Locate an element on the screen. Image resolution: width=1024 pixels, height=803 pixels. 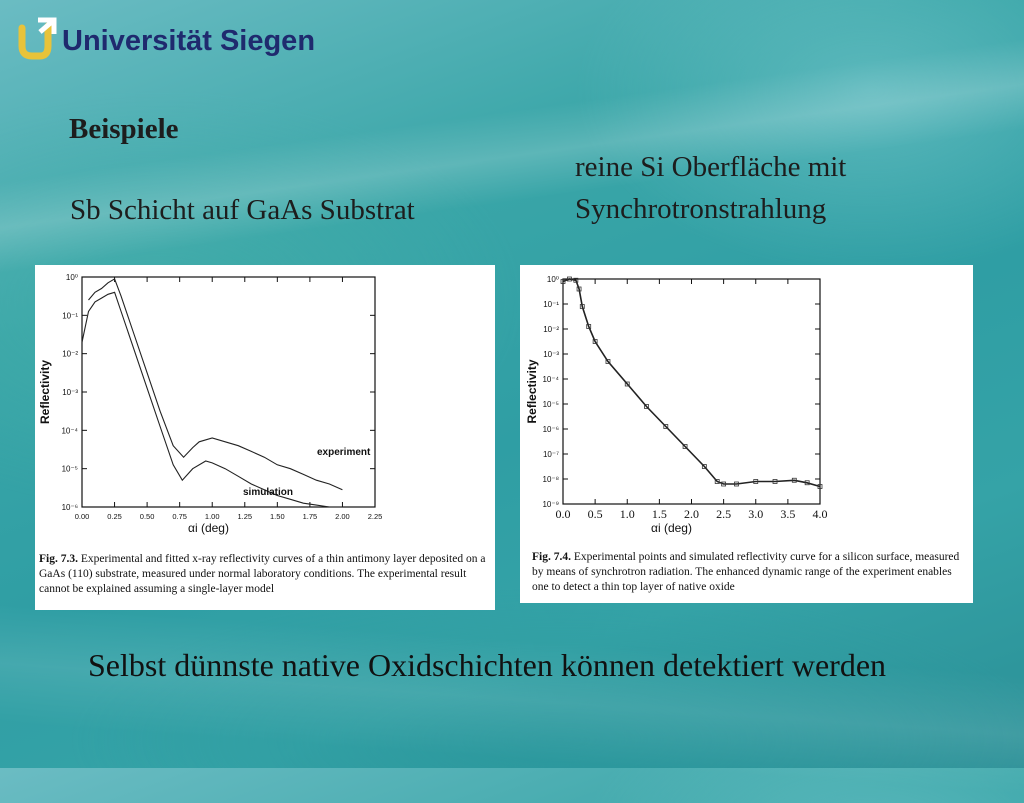
left-subtitle: Sb Schicht auf GaAs Substrat is located at coordinates (242, 210).